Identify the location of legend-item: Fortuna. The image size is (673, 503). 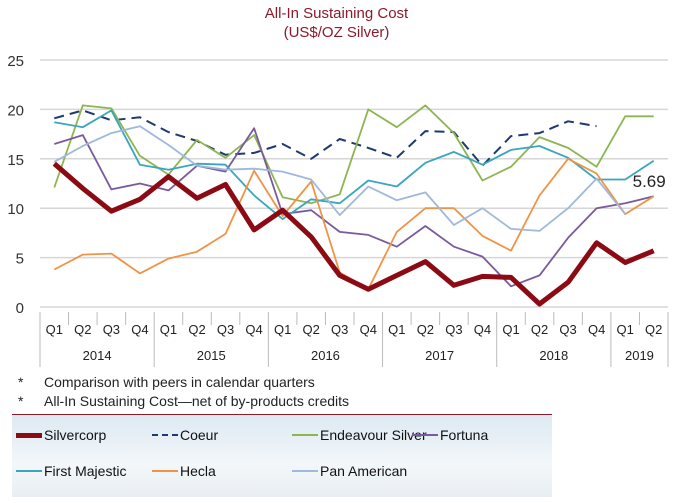
(450, 435).